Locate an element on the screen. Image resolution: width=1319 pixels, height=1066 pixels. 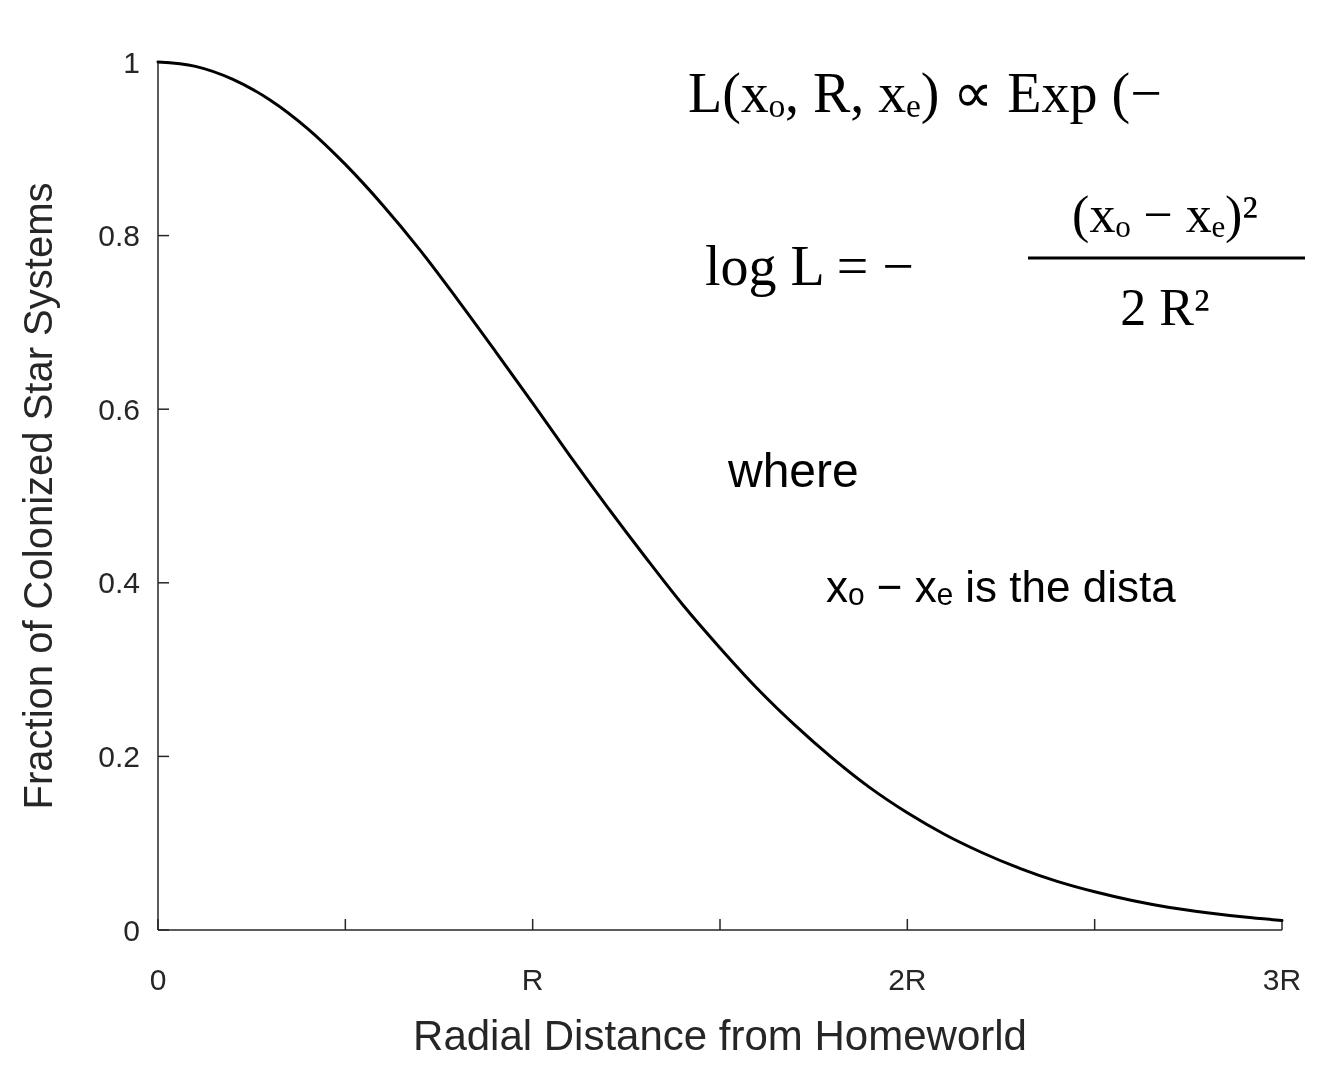
y-tick-label: 0.2 is located at coordinates (119, 756).